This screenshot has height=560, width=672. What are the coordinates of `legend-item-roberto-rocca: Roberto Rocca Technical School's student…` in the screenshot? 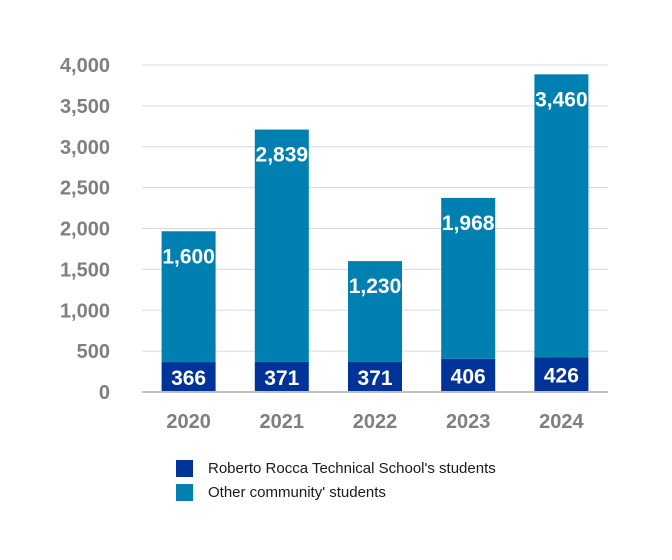 It's located at (336, 468).